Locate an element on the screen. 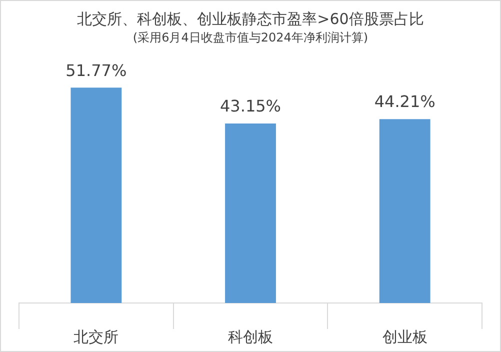 This screenshot has height=352, width=501. data-label: 43.15% is located at coordinates (251, 106).